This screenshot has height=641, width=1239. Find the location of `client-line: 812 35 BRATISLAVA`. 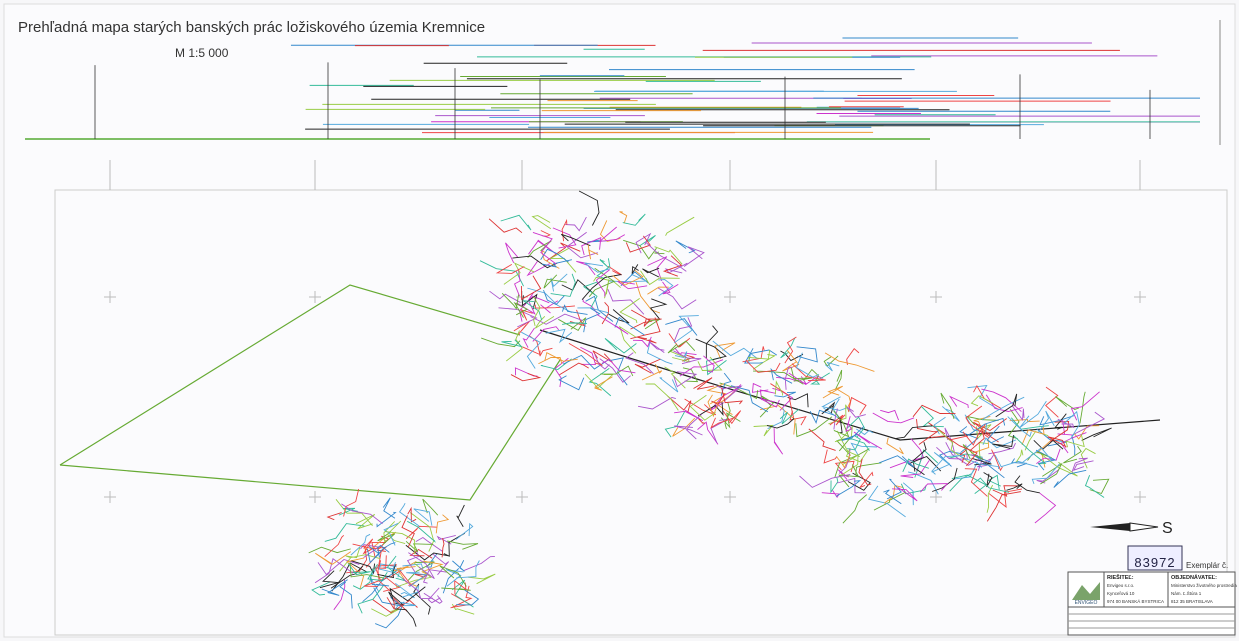

client-line: 812 35 BRATISLAVA is located at coordinates (1192, 601).